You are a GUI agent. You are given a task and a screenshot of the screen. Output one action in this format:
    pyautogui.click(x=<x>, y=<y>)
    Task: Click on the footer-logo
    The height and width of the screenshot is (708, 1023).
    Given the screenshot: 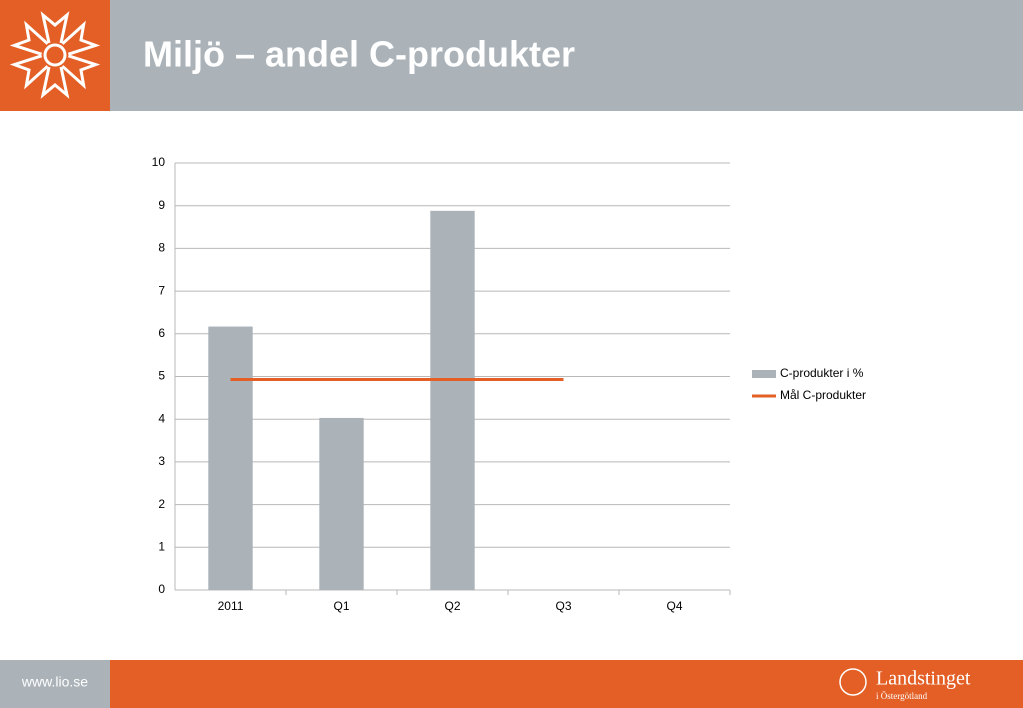 What is the action you would take?
    pyautogui.click(x=853, y=682)
    